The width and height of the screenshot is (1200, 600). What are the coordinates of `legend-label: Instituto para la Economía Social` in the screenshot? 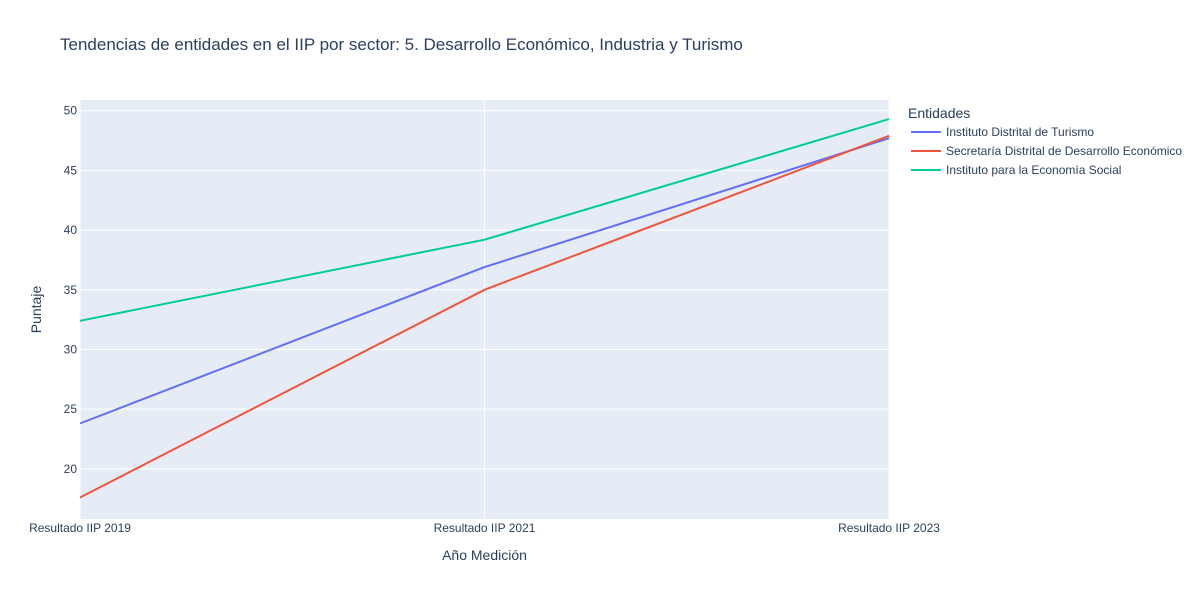 It's located at (1033, 170).